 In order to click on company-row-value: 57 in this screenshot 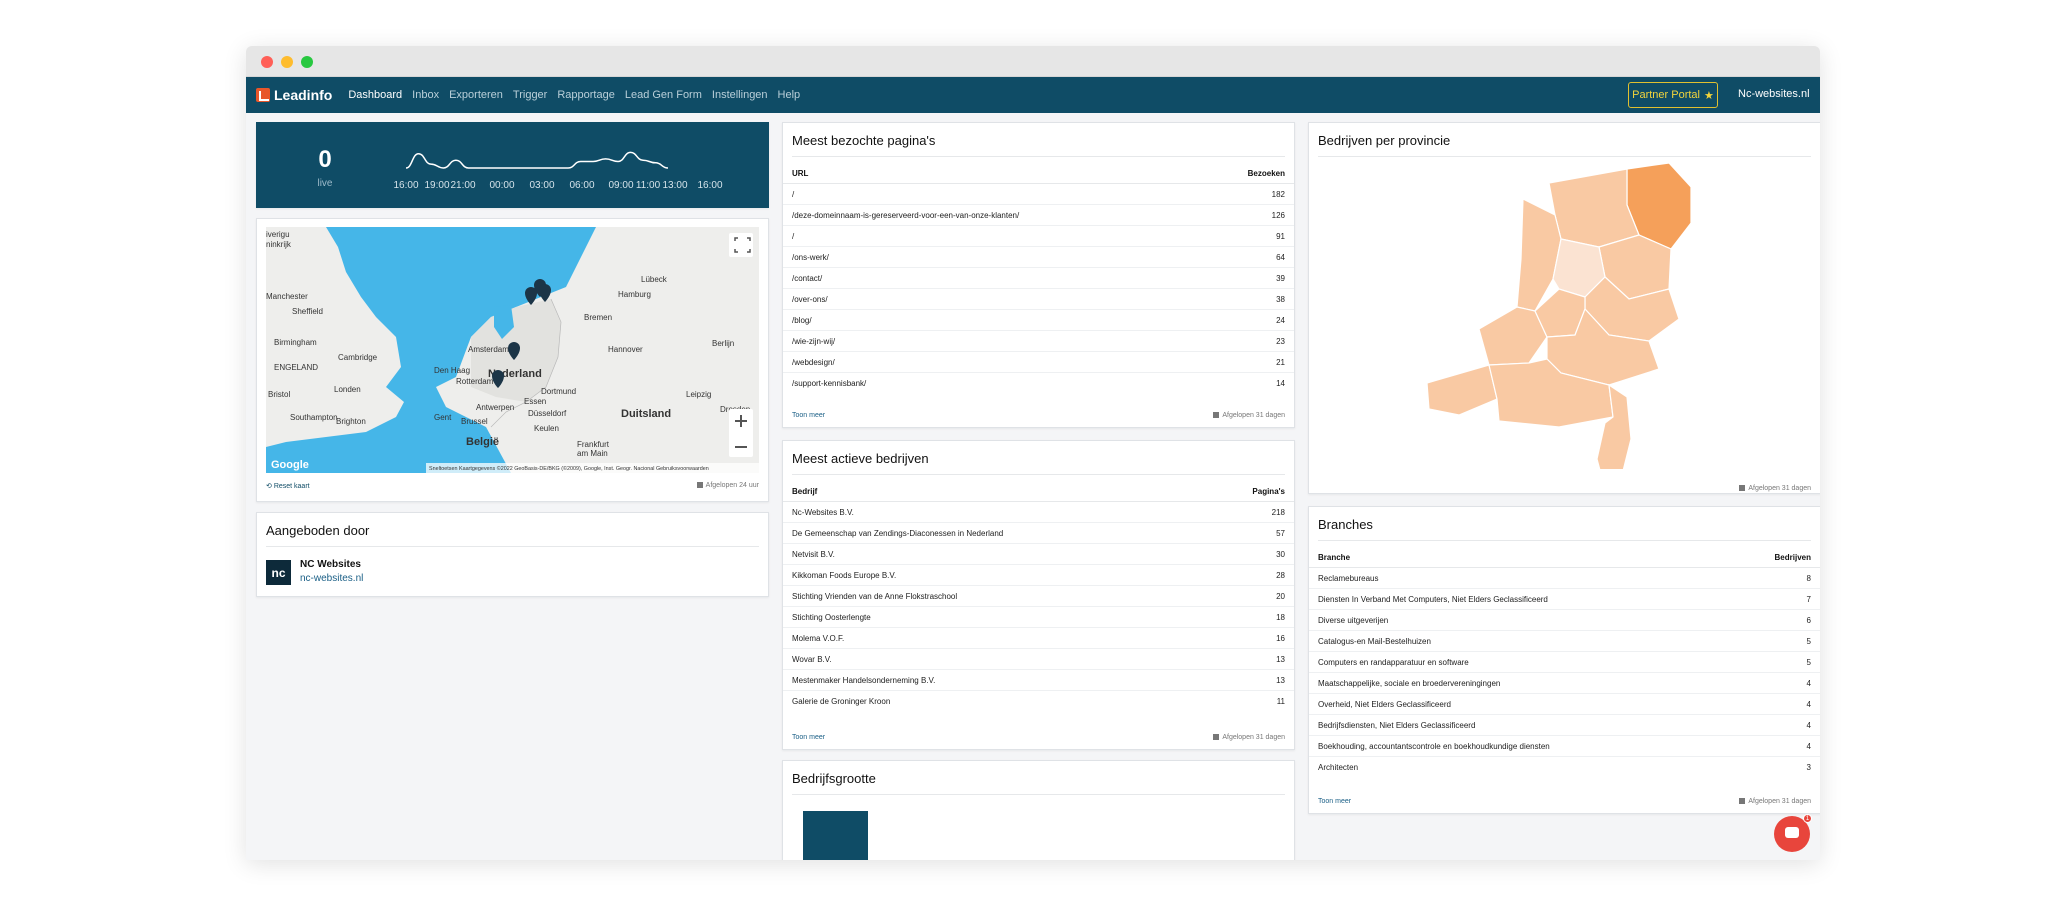, I will do `click(1280, 533)`.